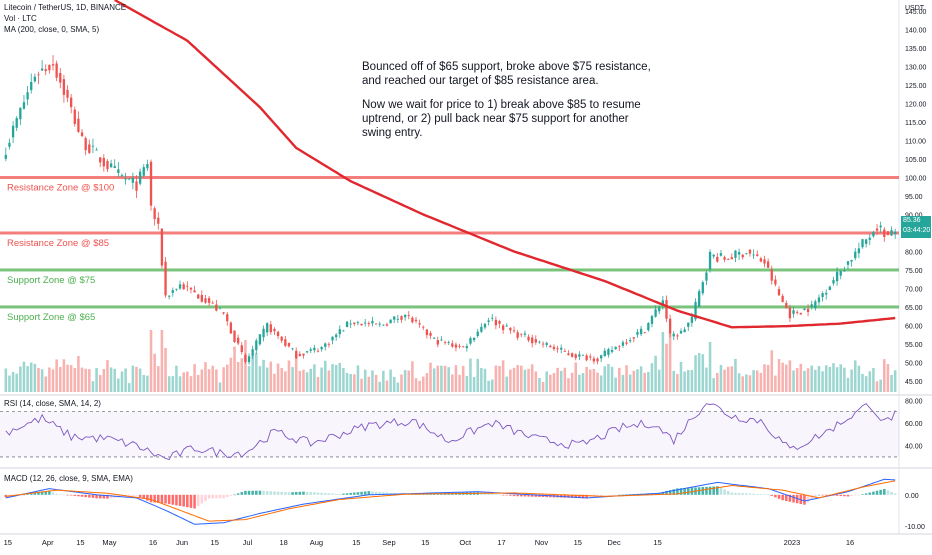 Image resolution: width=932 pixels, height=555 pixels. I want to click on price-tick-label: 100.00, so click(916, 179).